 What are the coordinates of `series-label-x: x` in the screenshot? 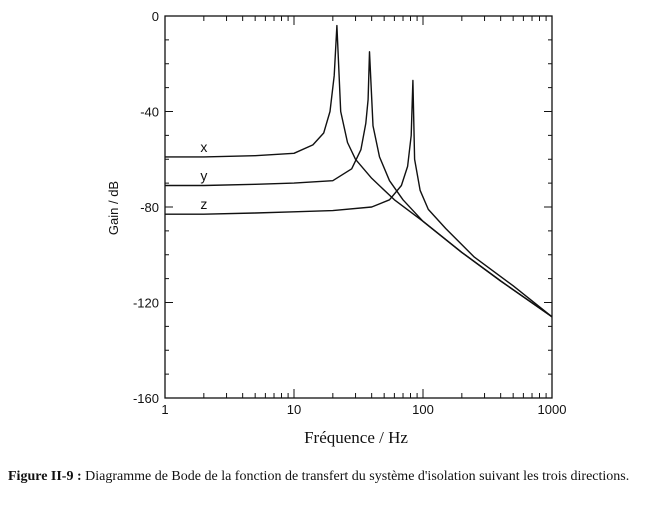 It's located at (203, 147).